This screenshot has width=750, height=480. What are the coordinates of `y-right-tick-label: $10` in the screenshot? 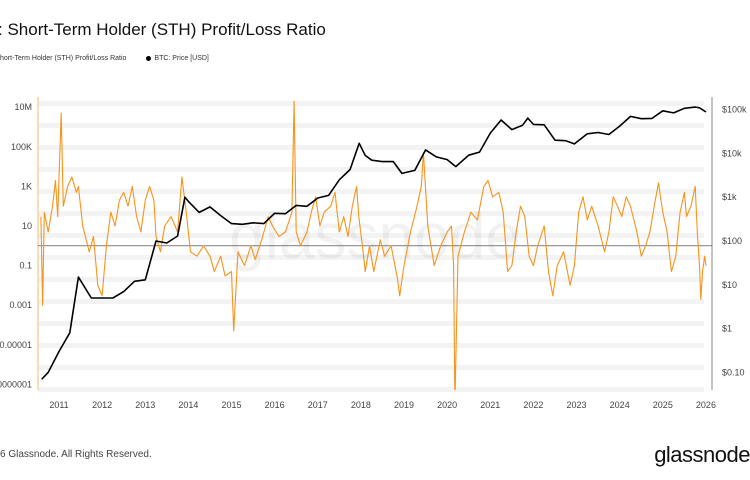 It's located at (729, 285).